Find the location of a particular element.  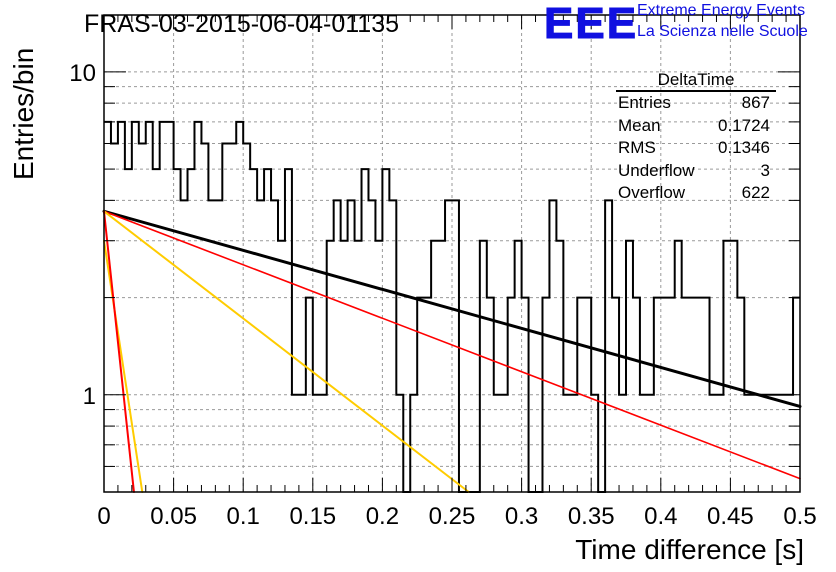

stats-row-underflow: Underflow 3 is located at coordinates (694, 171).